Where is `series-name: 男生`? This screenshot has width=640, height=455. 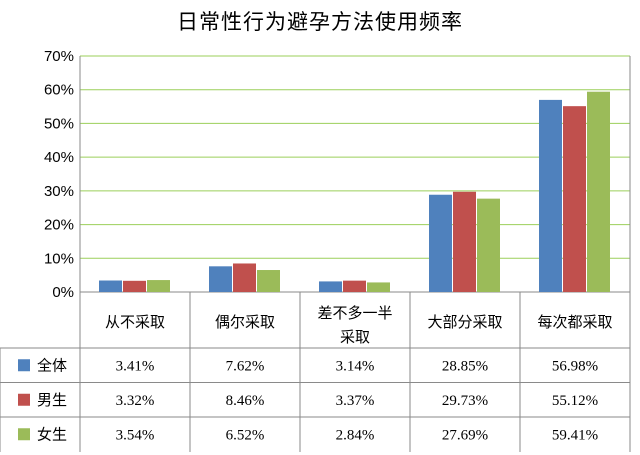 series-name: 男生 is located at coordinates (52, 400).